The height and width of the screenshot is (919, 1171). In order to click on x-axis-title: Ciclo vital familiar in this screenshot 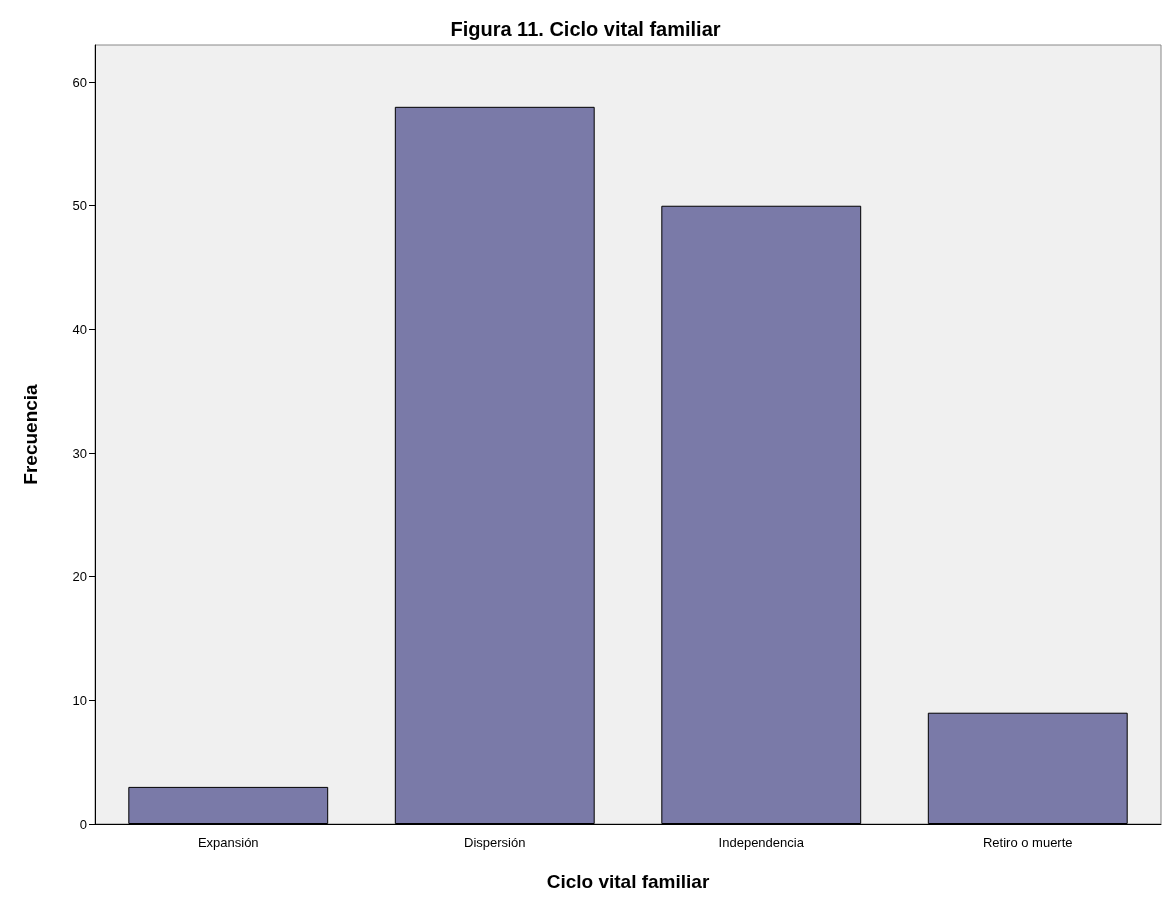, I will do `click(628, 881)`.